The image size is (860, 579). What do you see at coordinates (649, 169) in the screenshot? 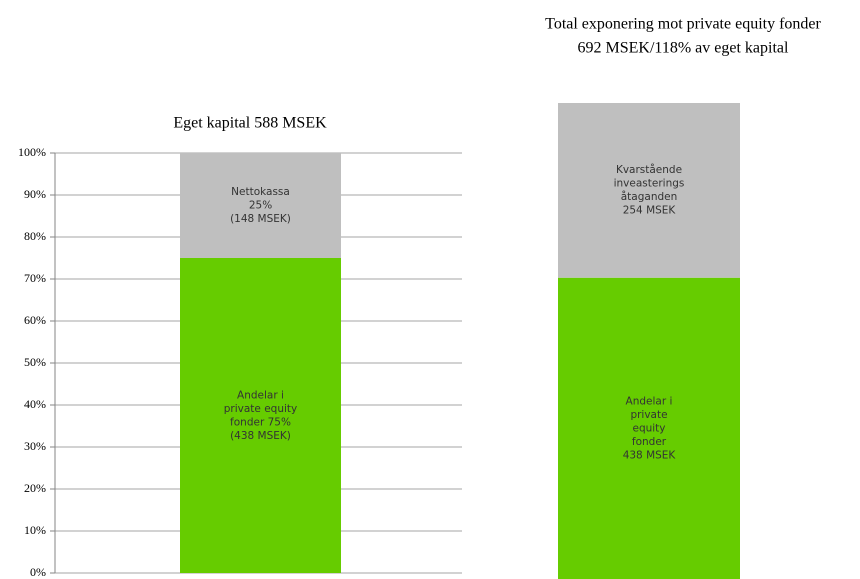
I see `segment-label: Kvarstående` at bounding box center [649, 169].